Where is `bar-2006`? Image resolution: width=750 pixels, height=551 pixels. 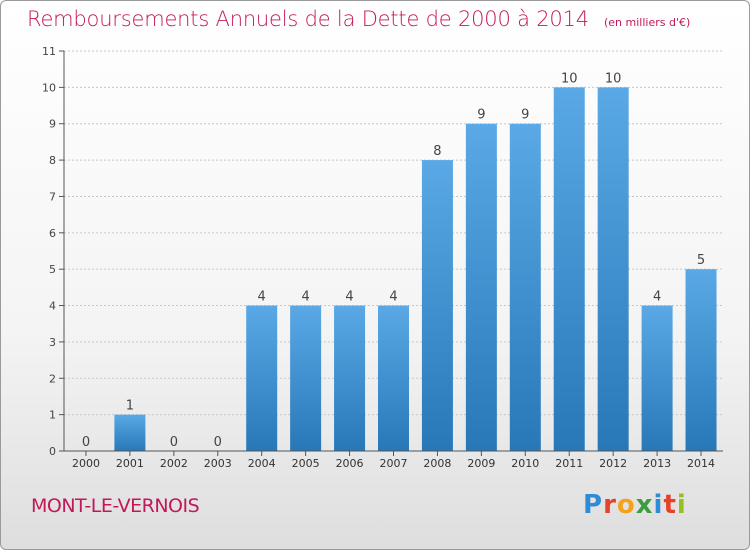 bar-2006 is located at coordinates (350, 378).